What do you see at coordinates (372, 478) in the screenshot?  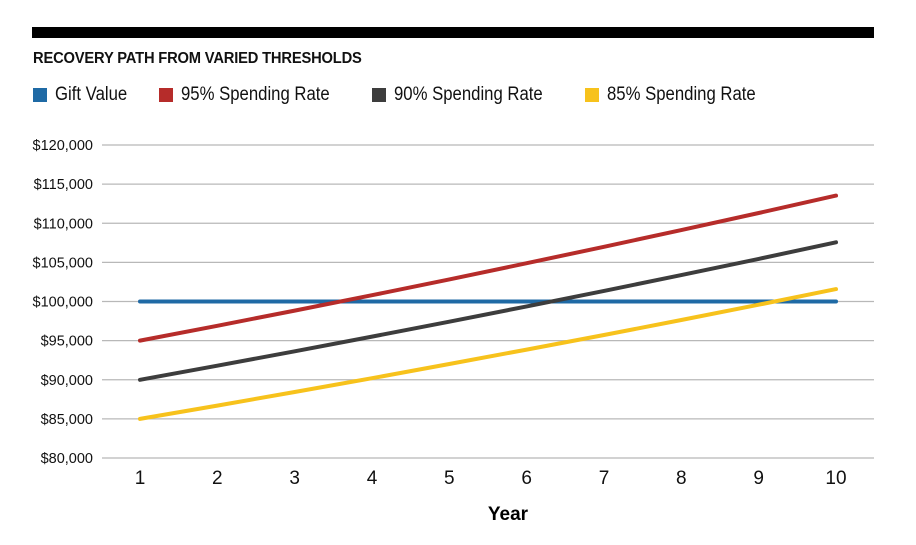 I see `x-tick-label: 4` at bounding box center [372, 478].